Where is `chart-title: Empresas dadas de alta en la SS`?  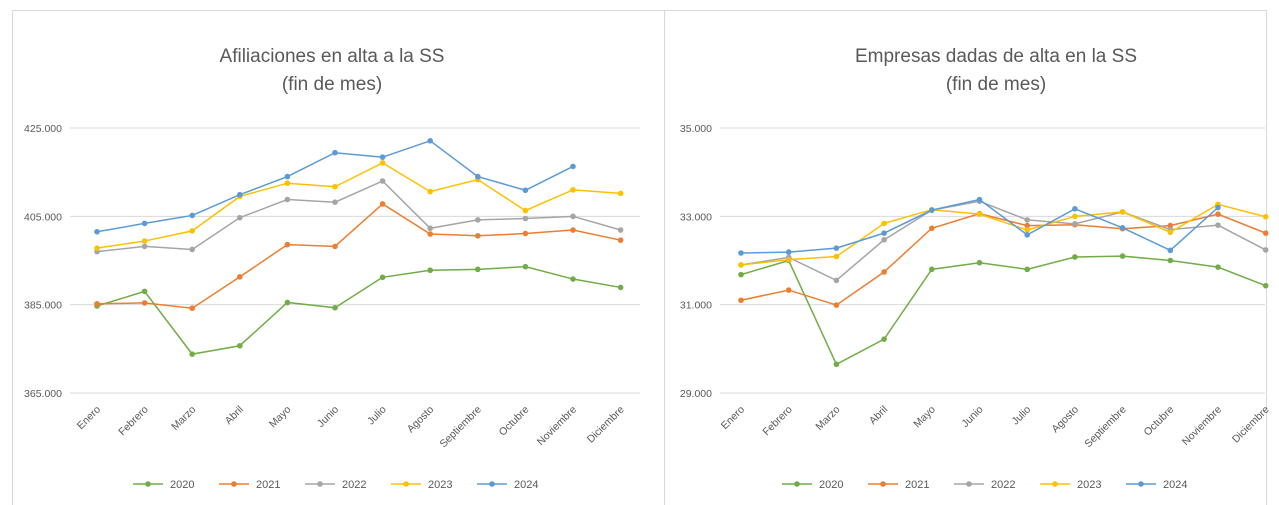
chart-title: Empresas dadas de alta en la SS is located at coordinates (996, 56).